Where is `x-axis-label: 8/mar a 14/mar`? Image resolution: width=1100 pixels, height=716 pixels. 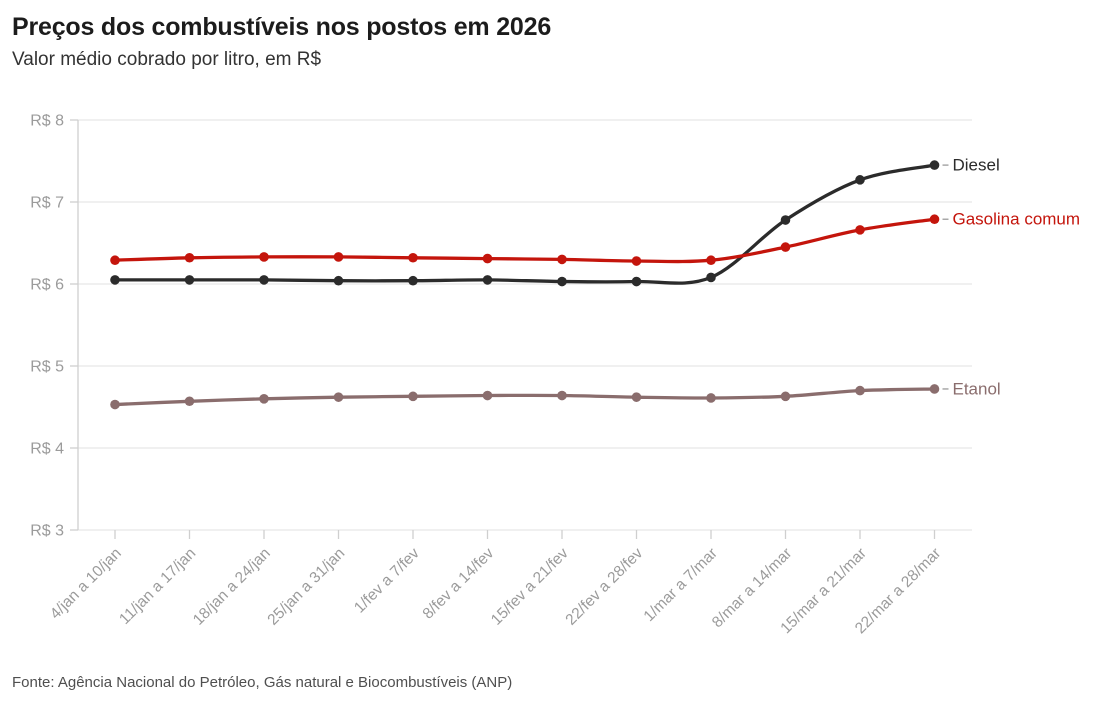 x-axis-label: 8/mar a 14/mar is located at coordinates (752, 588).